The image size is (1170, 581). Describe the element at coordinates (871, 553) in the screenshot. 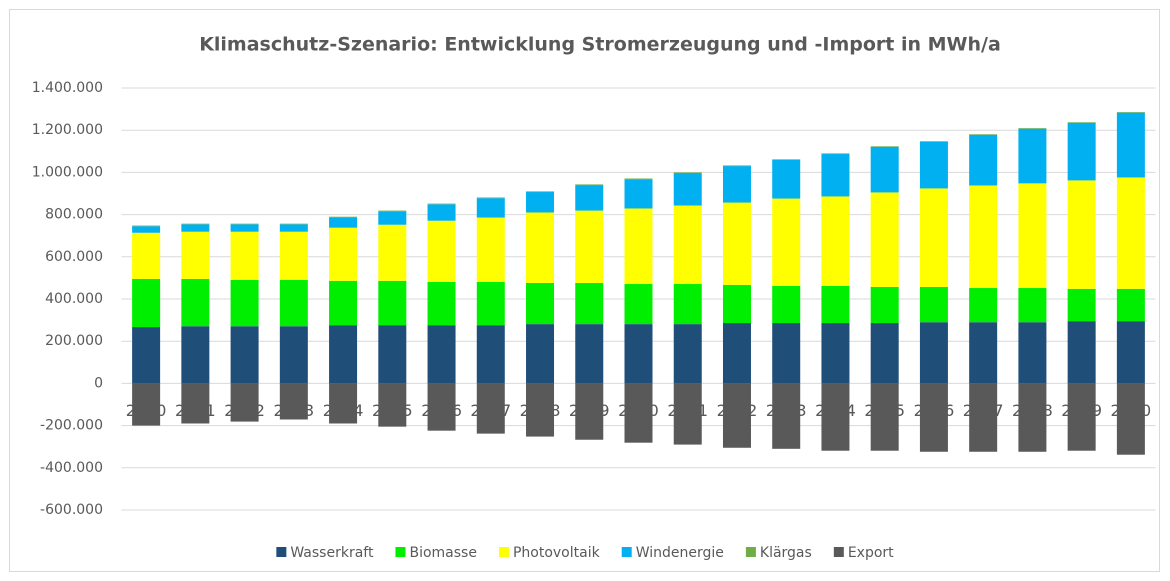

I see `legend-label: Export` at that location.